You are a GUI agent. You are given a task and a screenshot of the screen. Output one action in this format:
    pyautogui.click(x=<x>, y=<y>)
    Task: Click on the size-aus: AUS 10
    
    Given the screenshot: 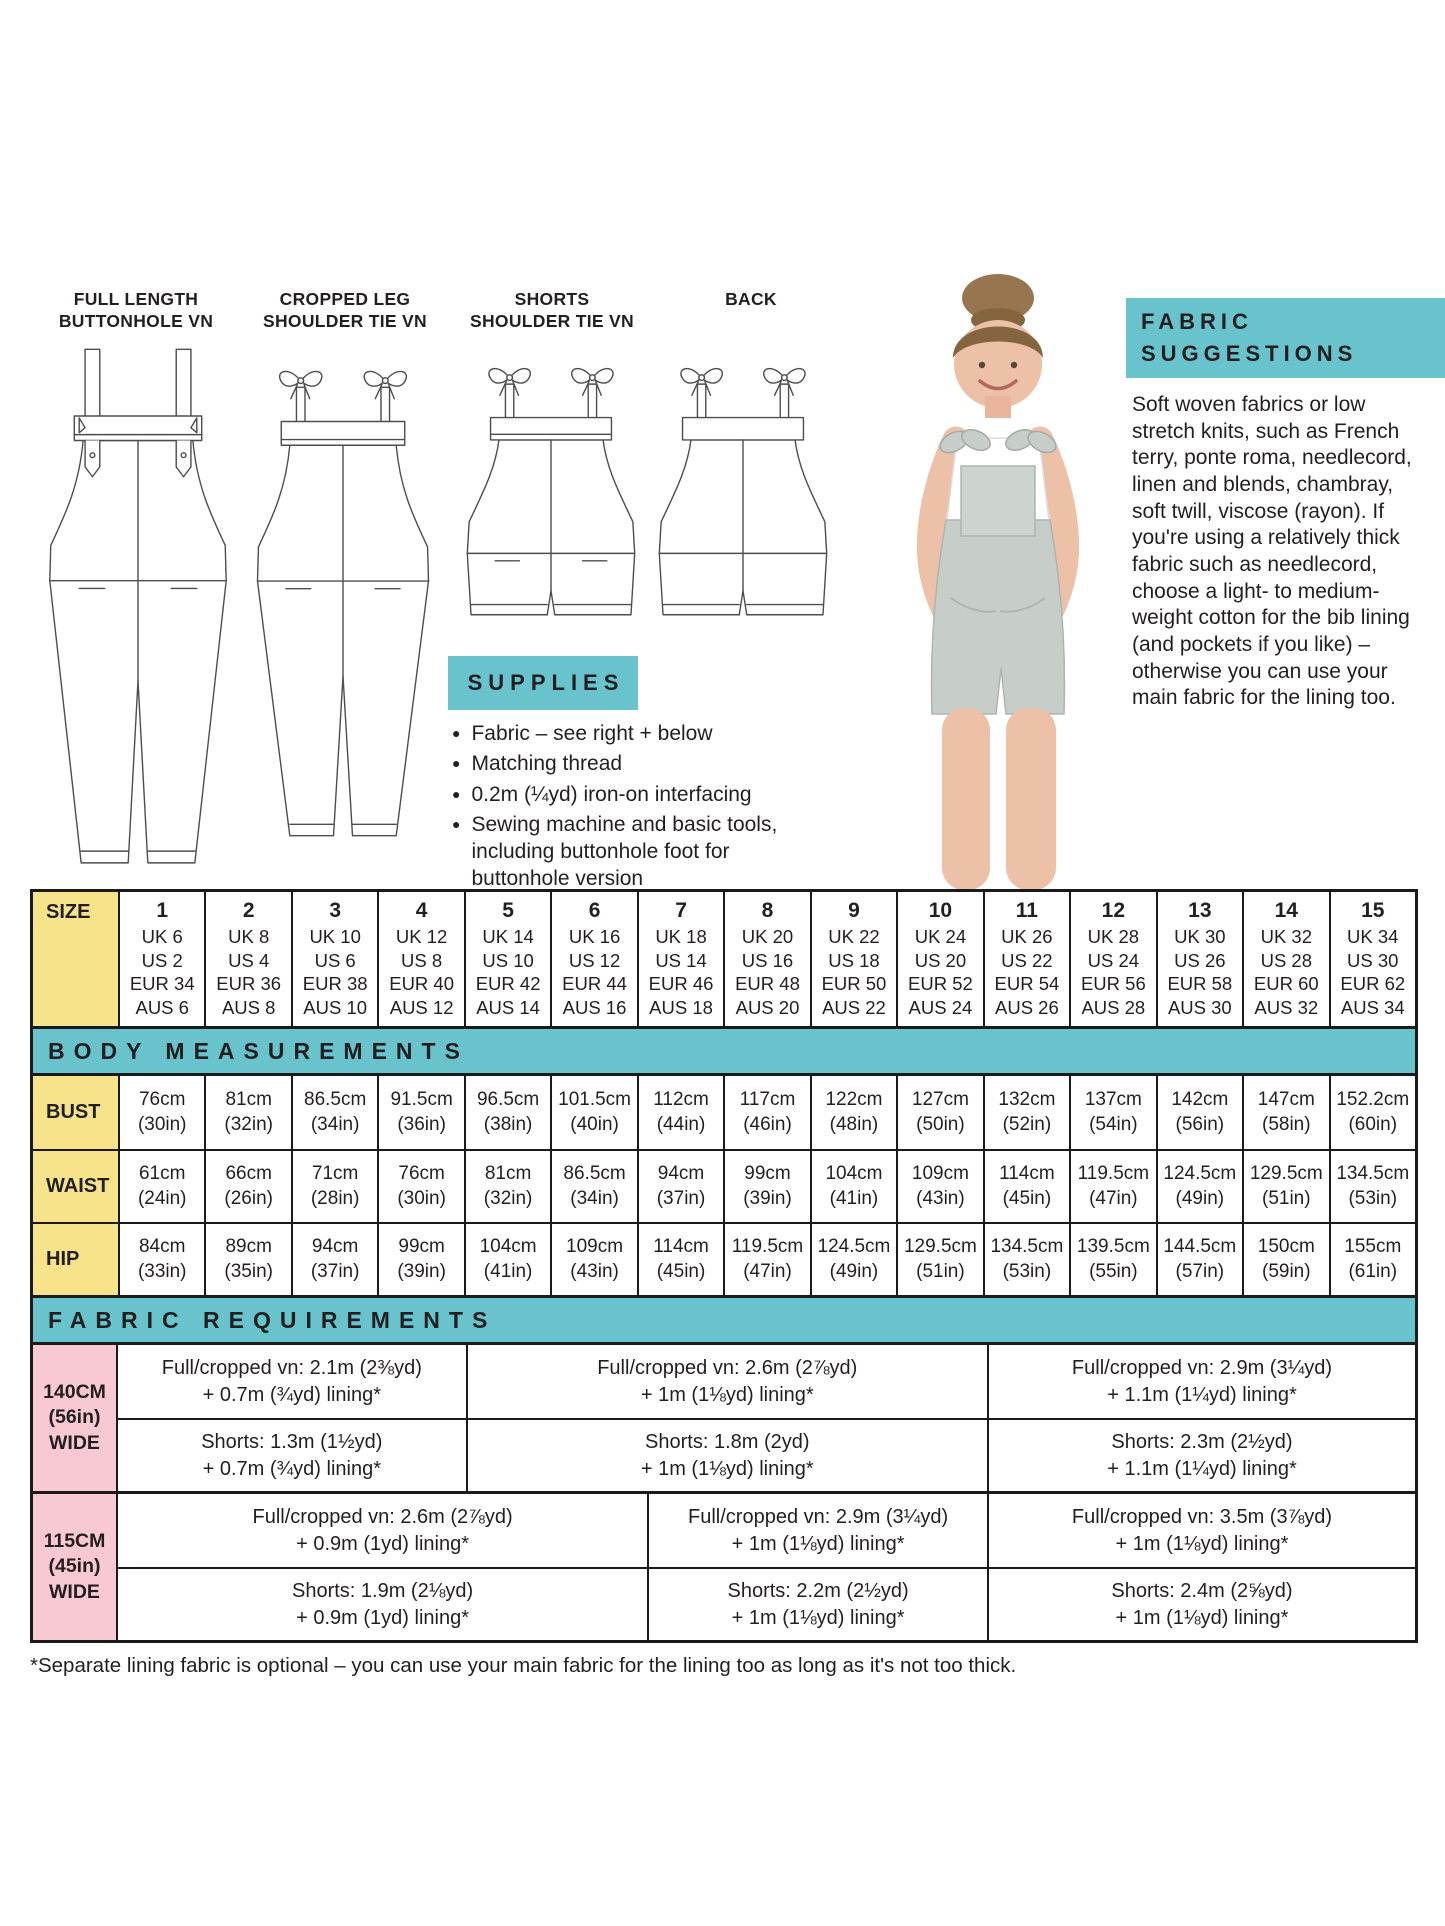 What is the action you would take?
    pyautogui.click(x=335, y=1008)
    